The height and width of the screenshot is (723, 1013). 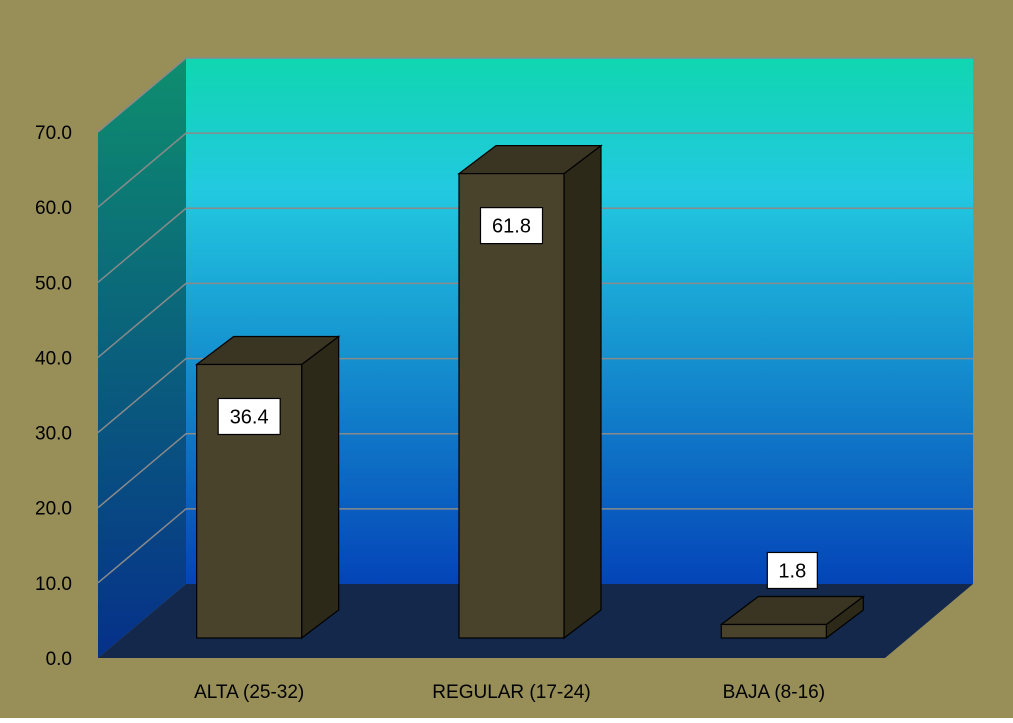 I want to click on y-tick-label: 30.0, so click(x=53, y=434).